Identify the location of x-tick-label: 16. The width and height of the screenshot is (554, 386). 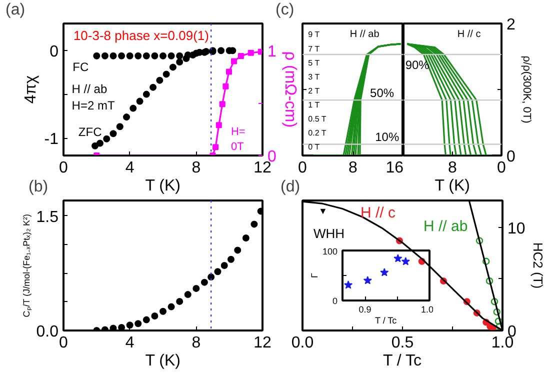
(395, 168).